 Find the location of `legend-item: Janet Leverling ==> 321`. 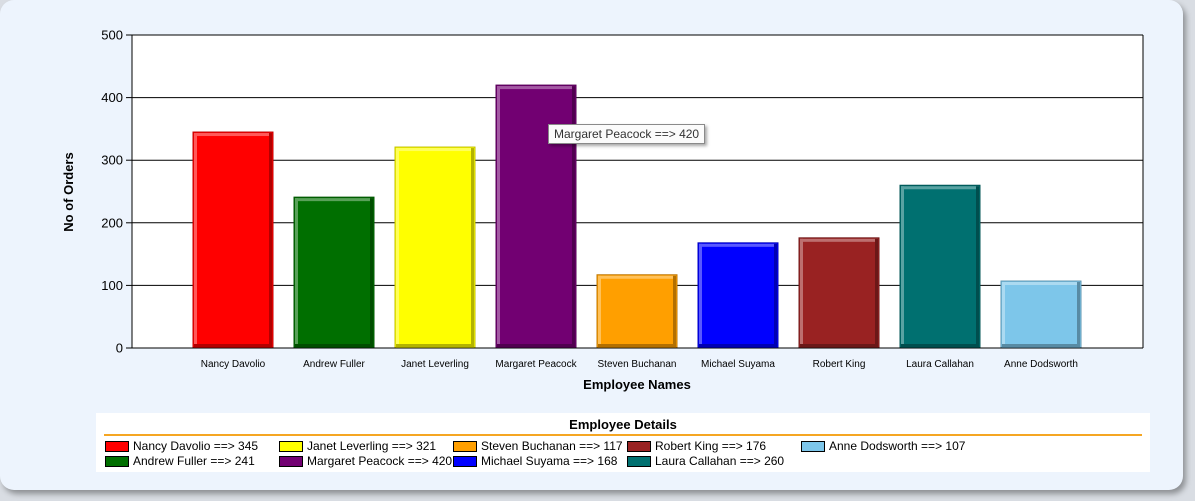

legend-item: Janet Leverling ==> 321 is located at coordinates (357, 446).